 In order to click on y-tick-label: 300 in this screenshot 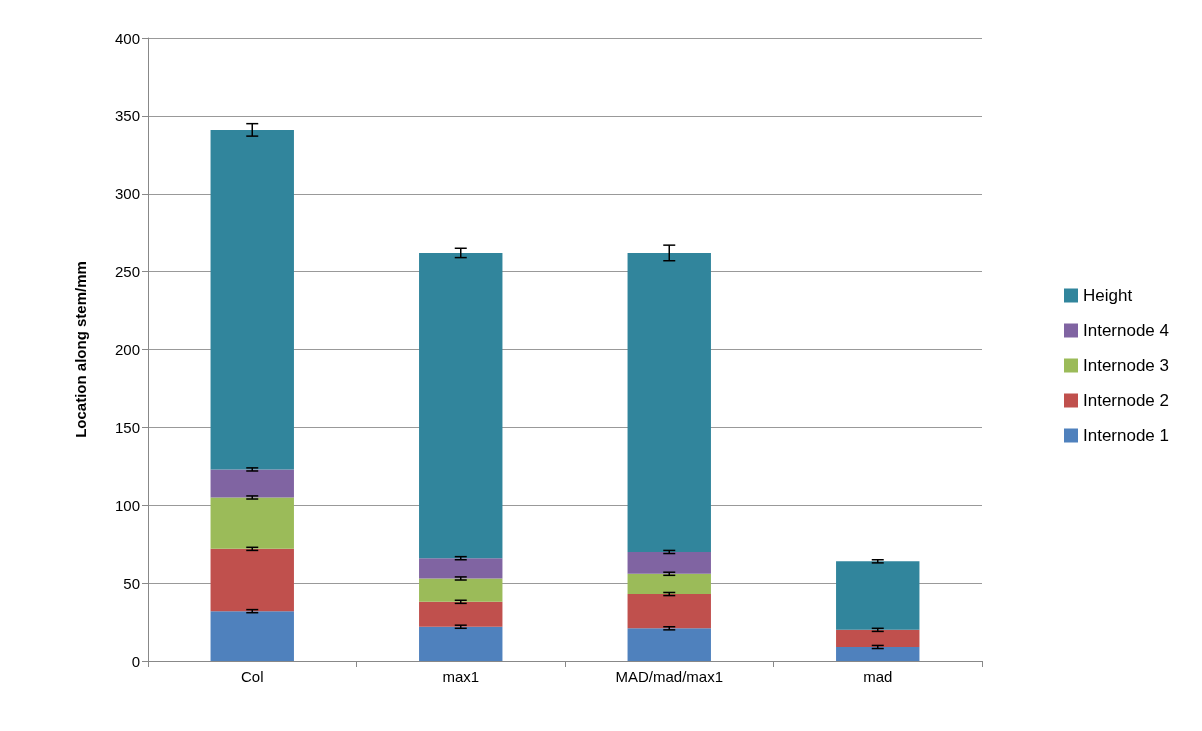, I will do `click(127, 194)`.